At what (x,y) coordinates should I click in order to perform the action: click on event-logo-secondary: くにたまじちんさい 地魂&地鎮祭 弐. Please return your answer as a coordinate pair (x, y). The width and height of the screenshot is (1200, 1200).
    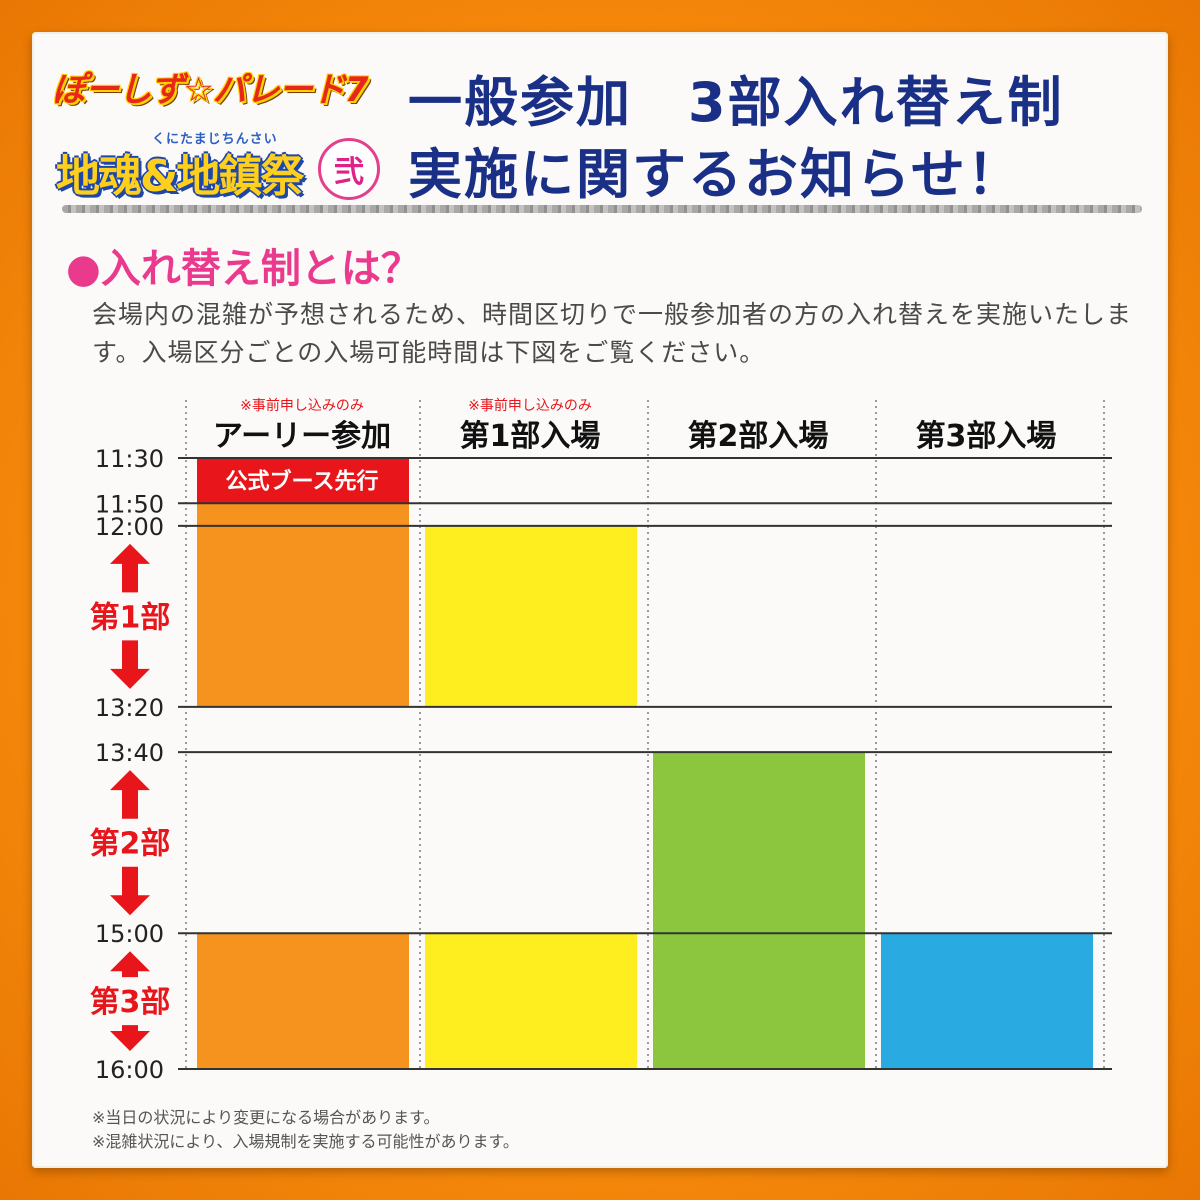
    Looking at the image, I should click on (218, 165).